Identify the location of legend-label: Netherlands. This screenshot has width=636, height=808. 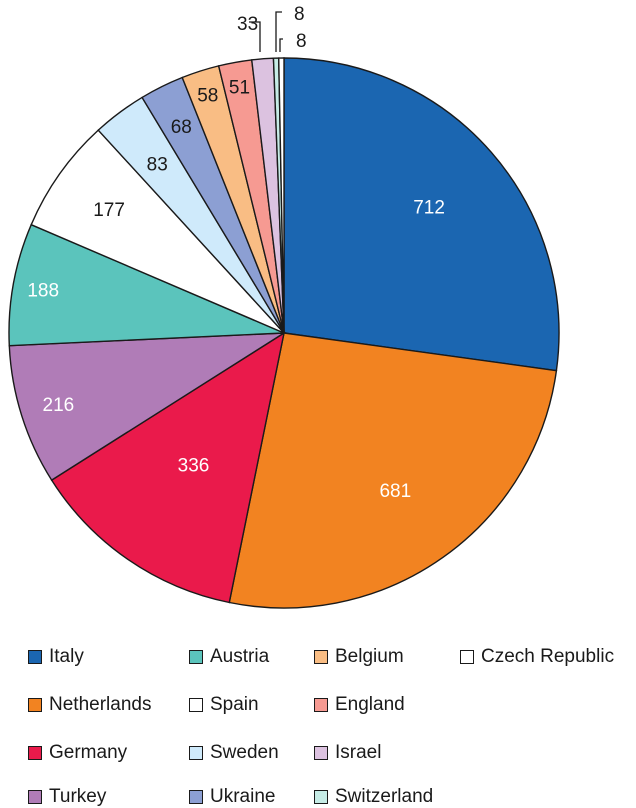
(100, 704).